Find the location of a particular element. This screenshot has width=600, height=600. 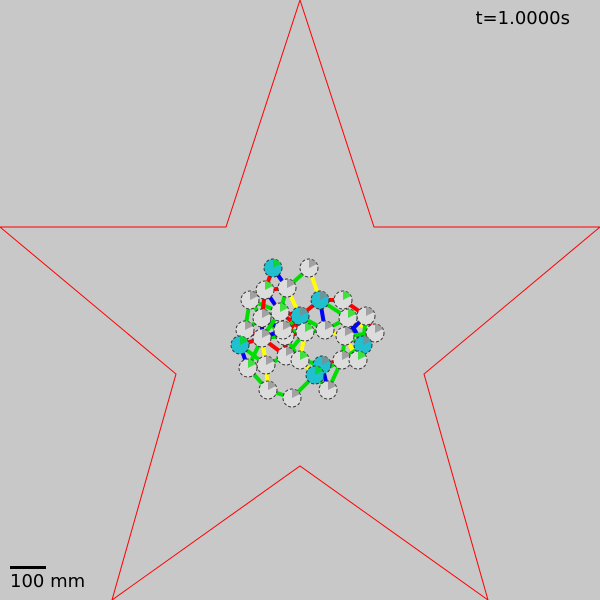

scale-bar-label: 100 mm is located at coordinates (48, 581).